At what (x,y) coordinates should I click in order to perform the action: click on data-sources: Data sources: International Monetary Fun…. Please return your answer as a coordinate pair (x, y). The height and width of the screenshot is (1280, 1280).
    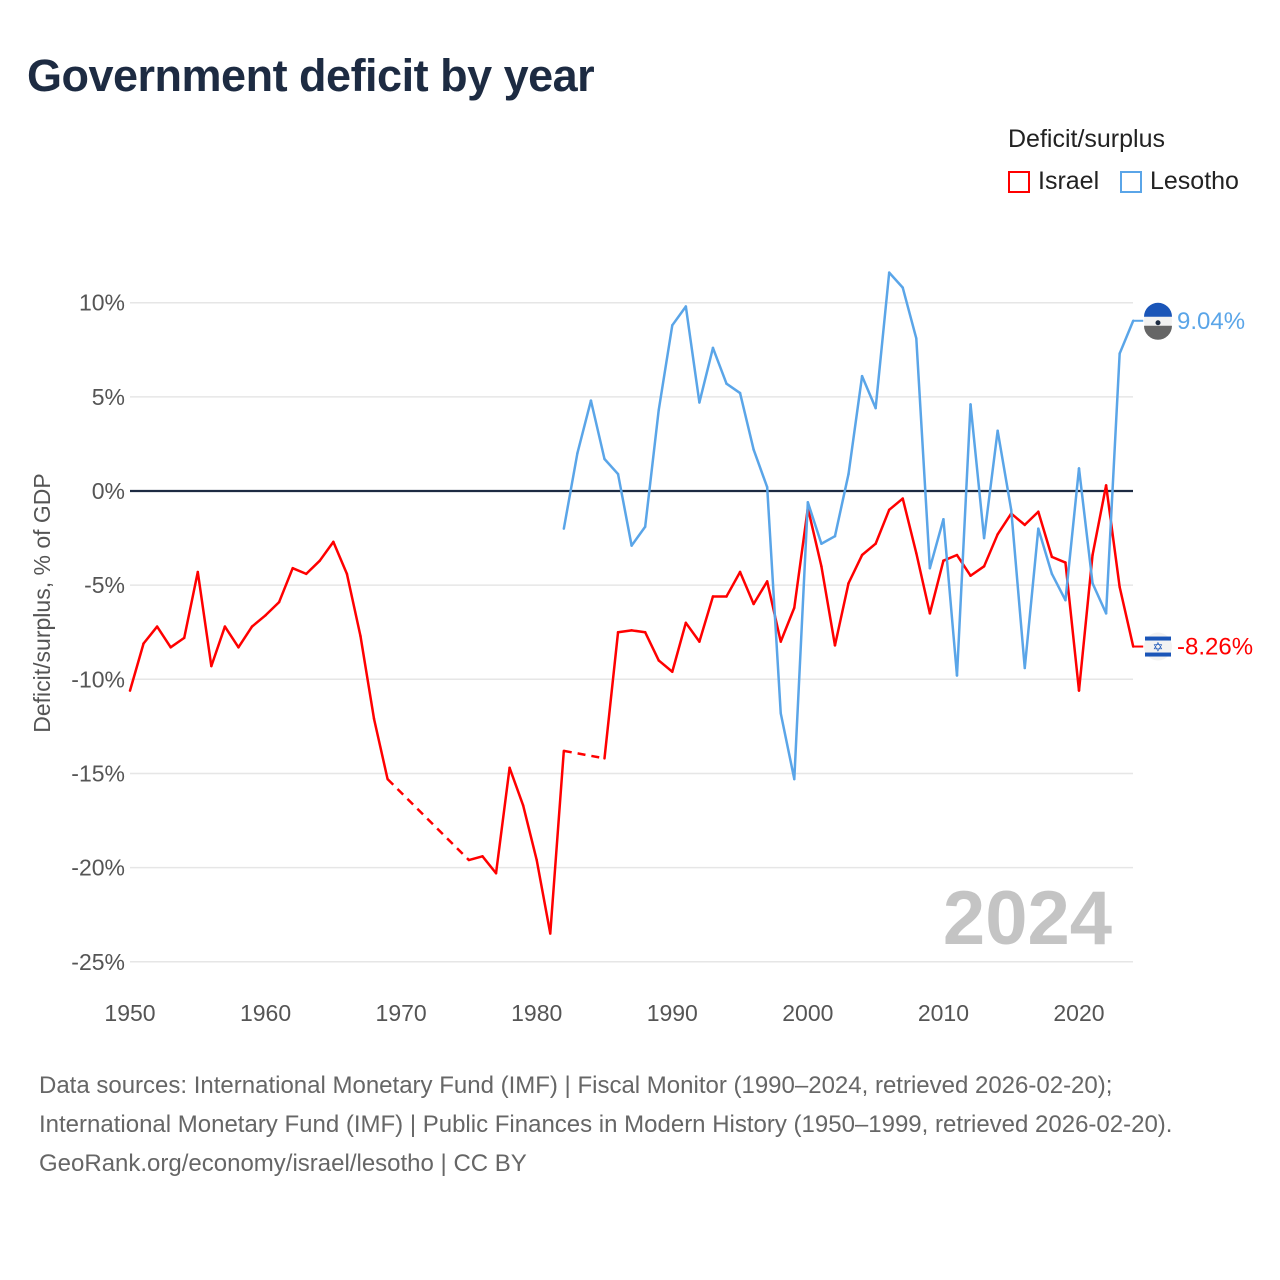
    Looking at the image, I should click on (606, 1105).